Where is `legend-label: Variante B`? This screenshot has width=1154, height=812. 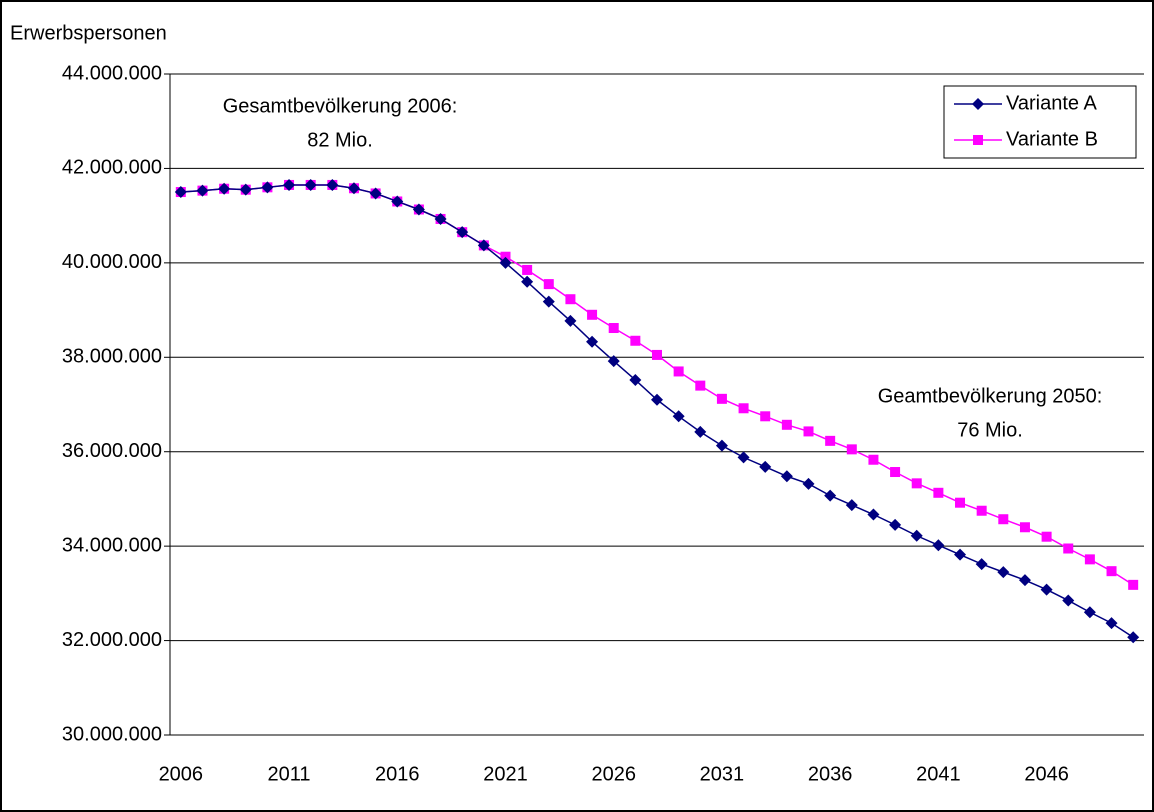 legend-label: Variante B is located at coordinates (1052, 139).